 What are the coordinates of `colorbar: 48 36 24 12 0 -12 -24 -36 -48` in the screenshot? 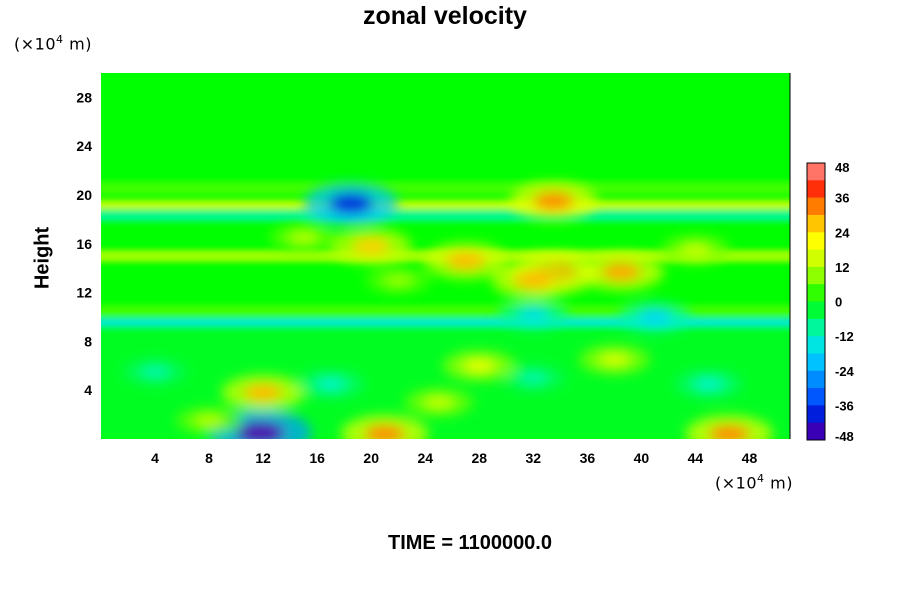 It's located at (830, 302).